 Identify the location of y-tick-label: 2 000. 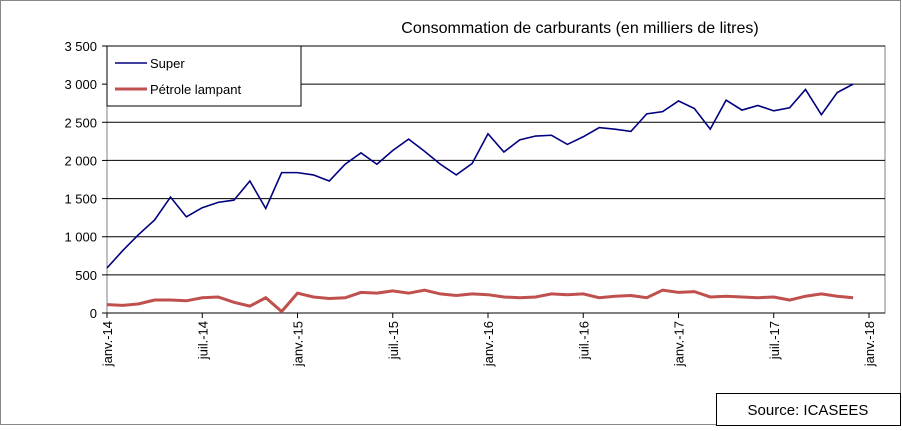
(80, 160).